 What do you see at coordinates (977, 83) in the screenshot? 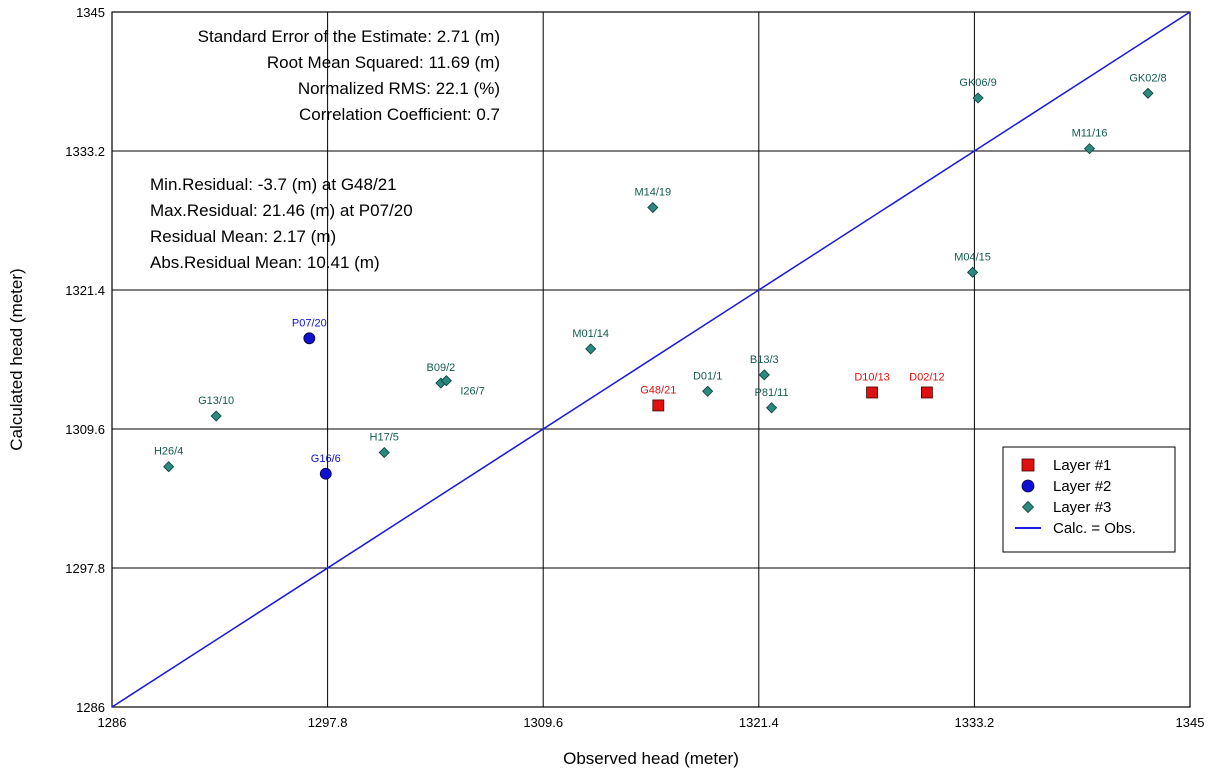
I see `point-label: GK06/9` at bounding box center [977, 83].